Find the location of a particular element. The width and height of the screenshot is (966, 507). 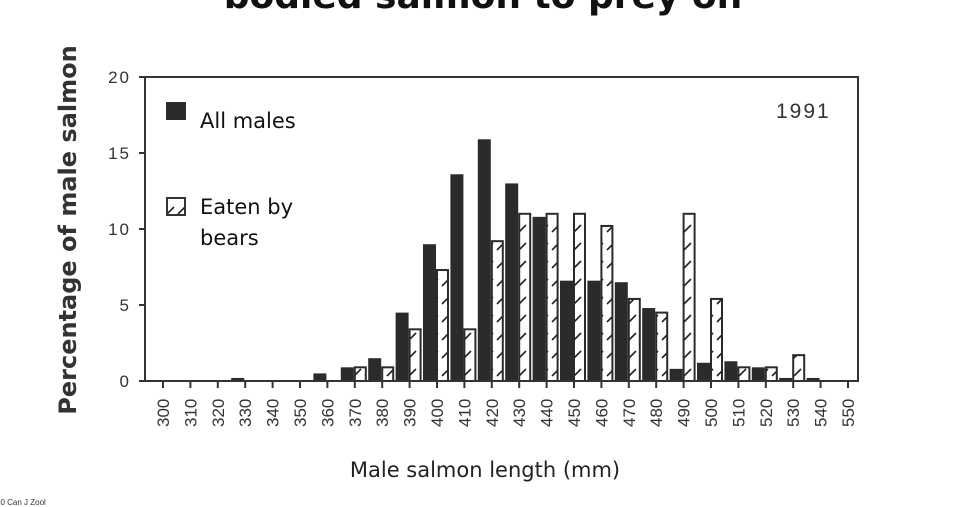

x-tick-label-540: 540 is located at coordinates (821, 413).